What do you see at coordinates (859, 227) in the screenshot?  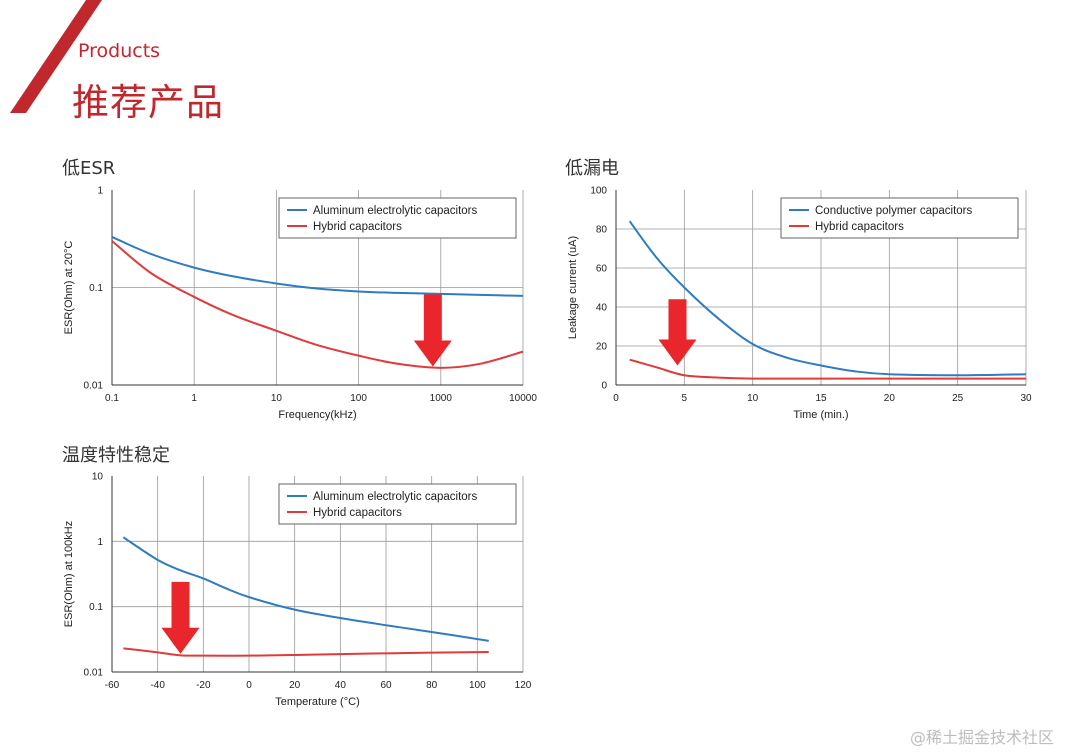 I see `leakage-legend-label: Hybrid capacitors` at bounding box center [859, 227].